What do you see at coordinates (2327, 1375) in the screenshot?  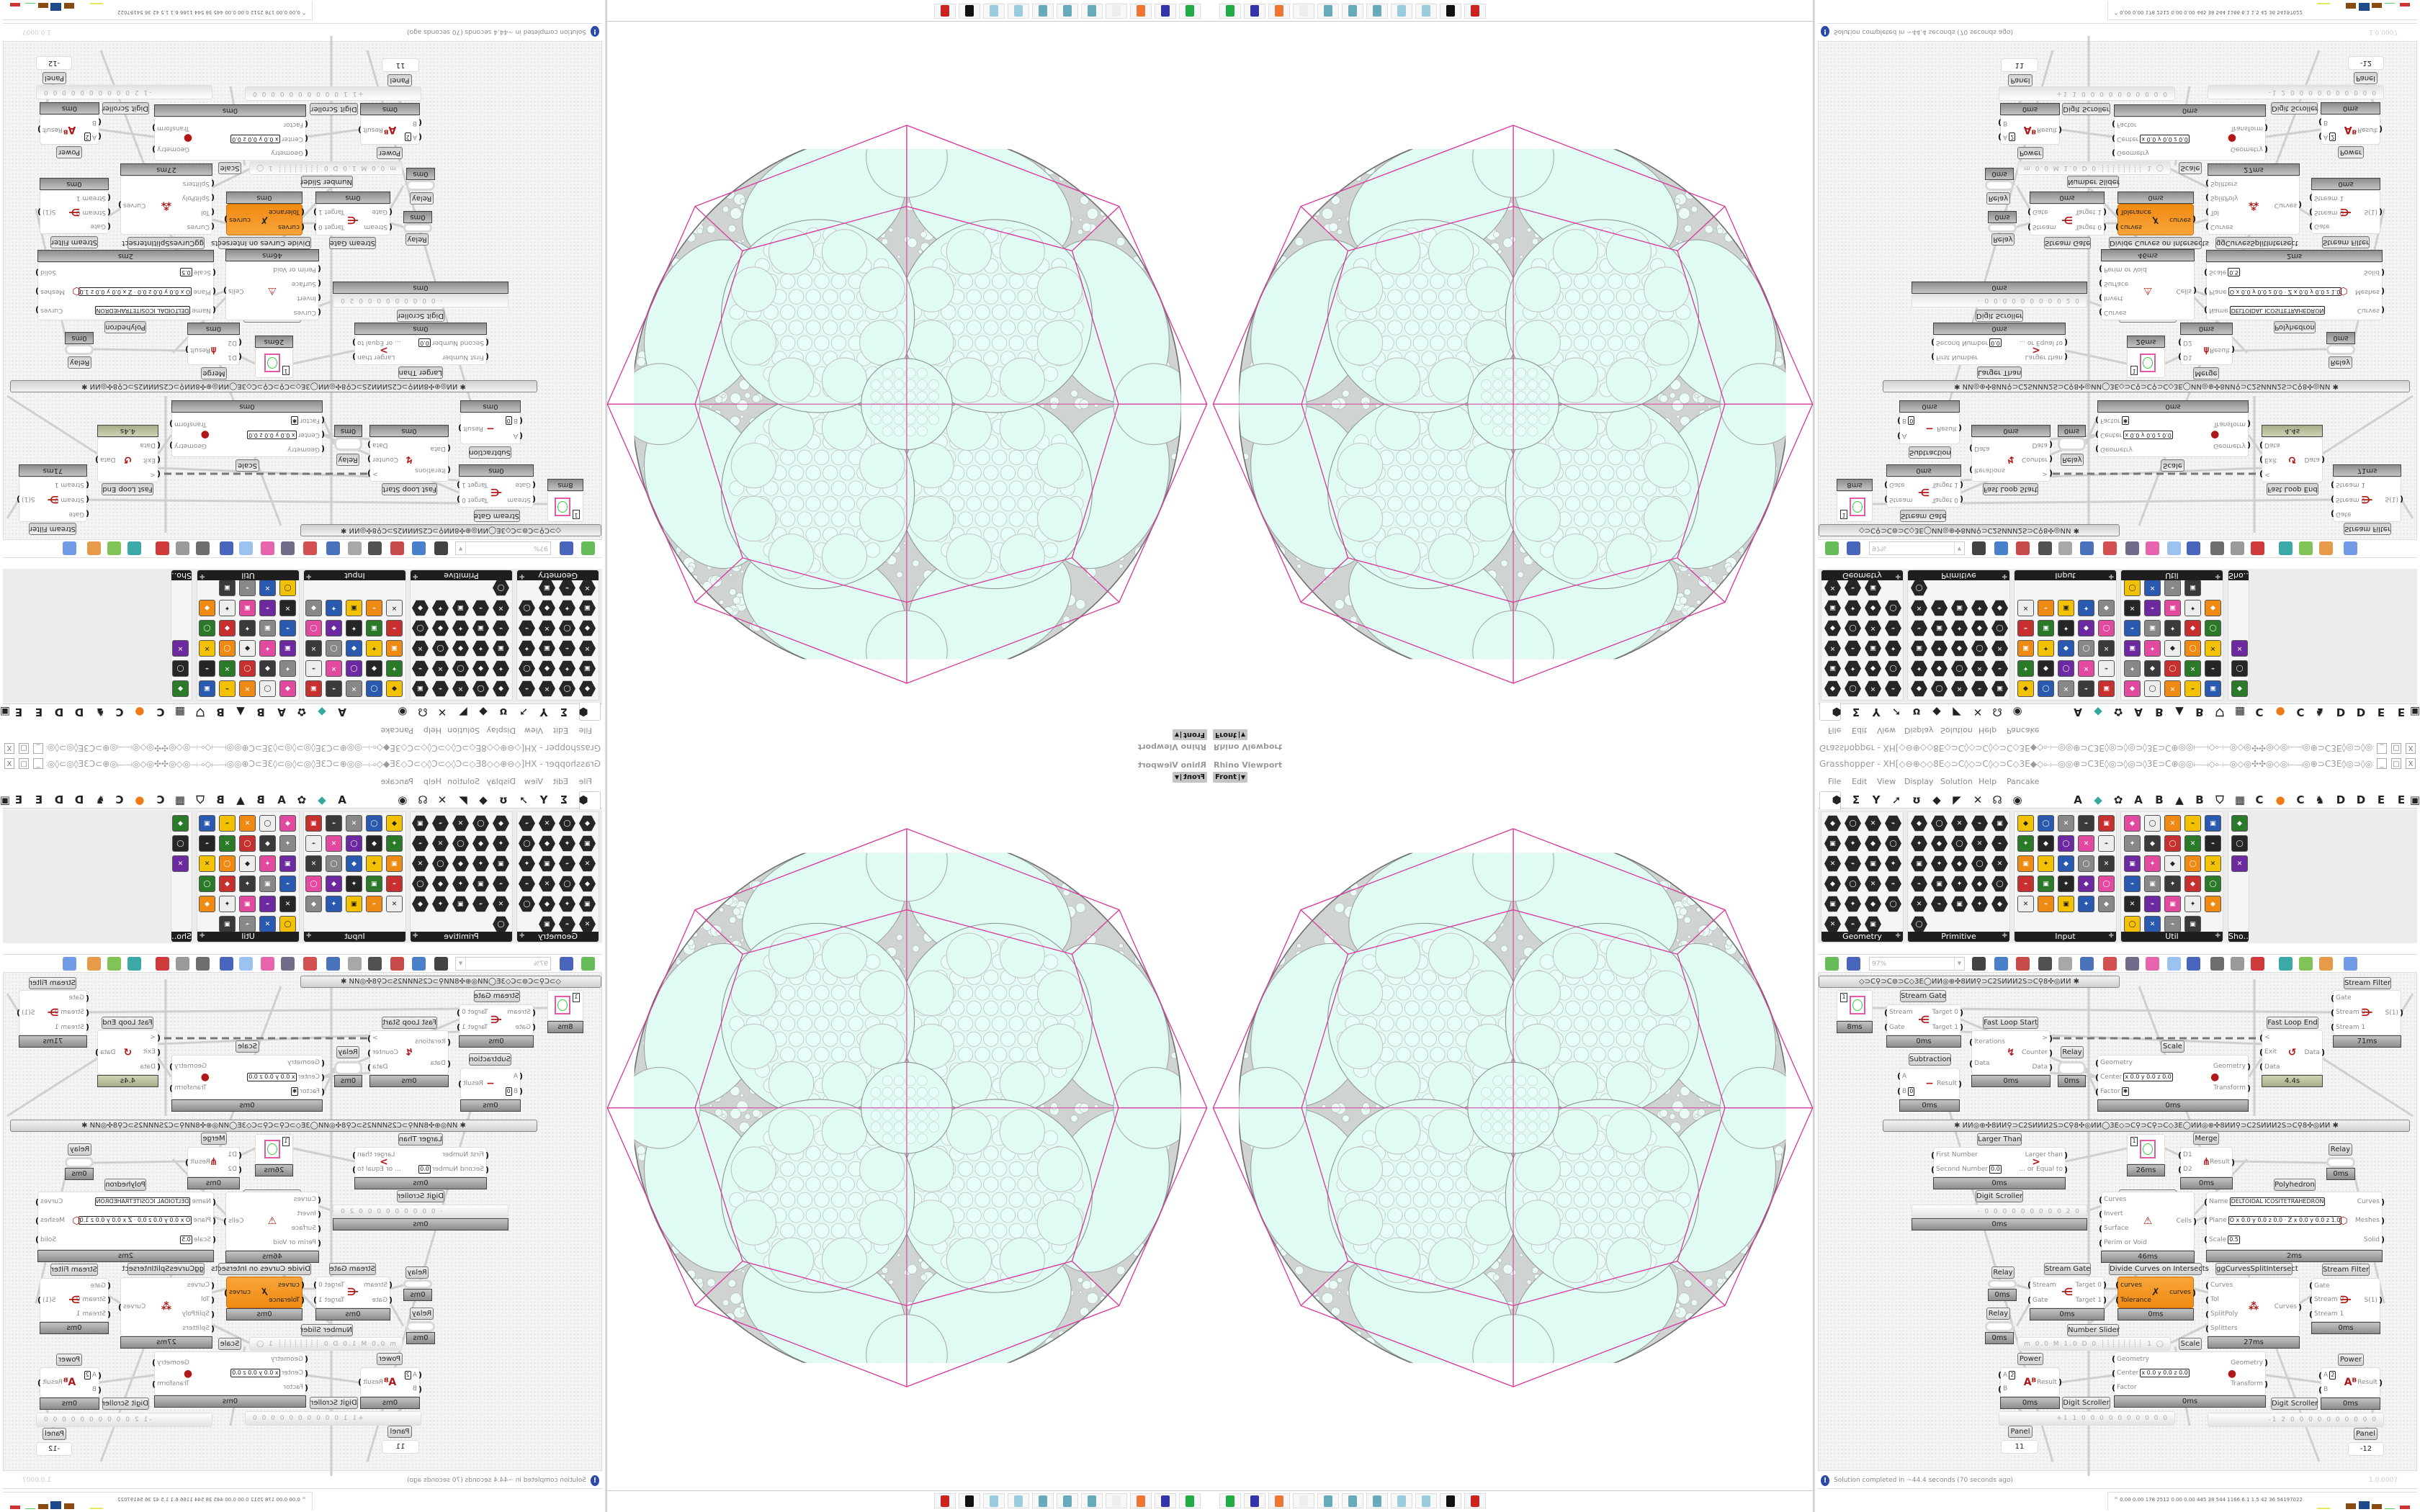 I see `input-param: (A 2` at bounding box center [2327, 1375].